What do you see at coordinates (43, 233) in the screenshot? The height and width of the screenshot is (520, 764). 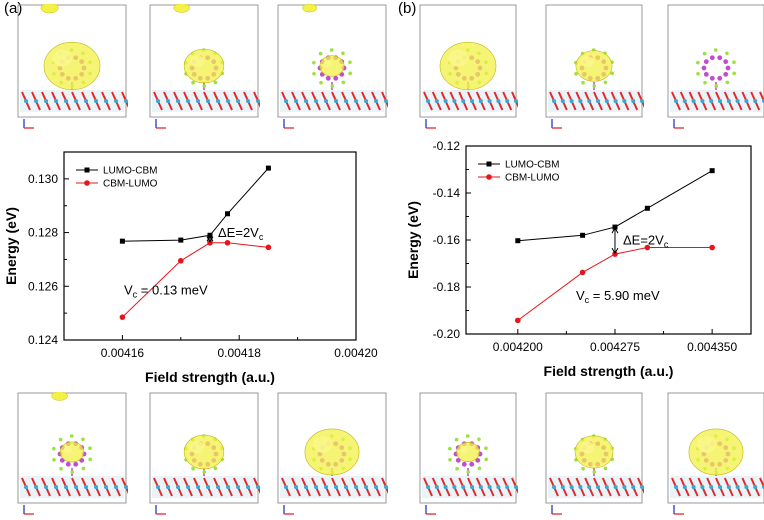 I see `chart-a-y-tick-label: 0.128` at bounding box center [43, 233].